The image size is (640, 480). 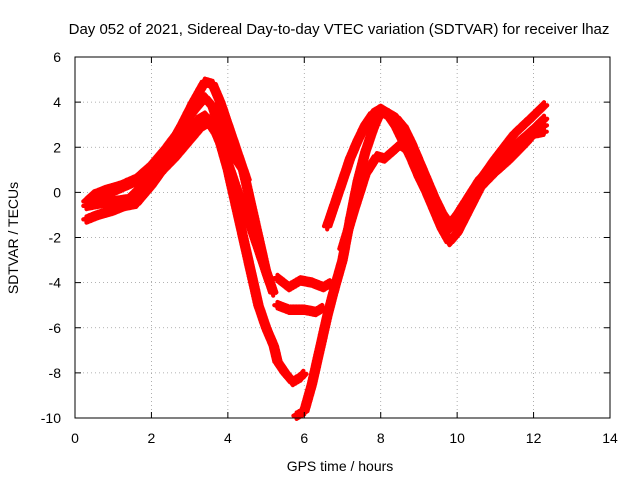 I want to click on x-tick-label: 12, so click(x=534, y=438).